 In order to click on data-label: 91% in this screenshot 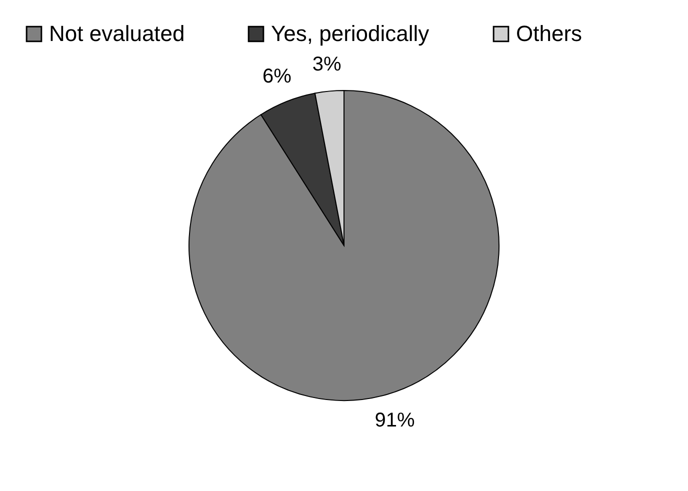, I will do `click(395, 420)`.